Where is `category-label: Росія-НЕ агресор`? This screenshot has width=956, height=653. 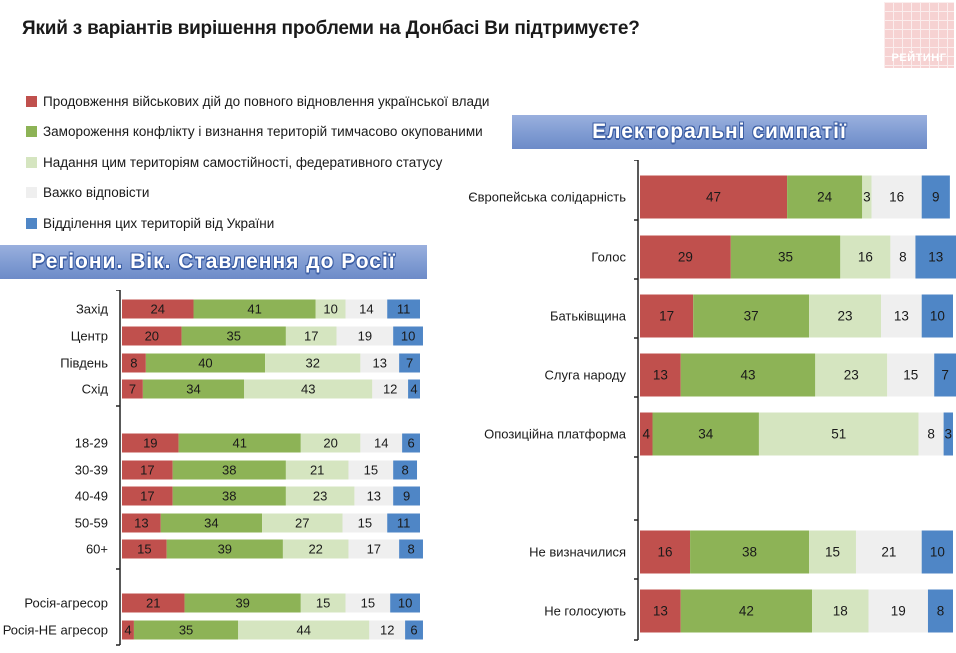
category-label: Росія-НЕ агресор is located at coordinates (55, 630).